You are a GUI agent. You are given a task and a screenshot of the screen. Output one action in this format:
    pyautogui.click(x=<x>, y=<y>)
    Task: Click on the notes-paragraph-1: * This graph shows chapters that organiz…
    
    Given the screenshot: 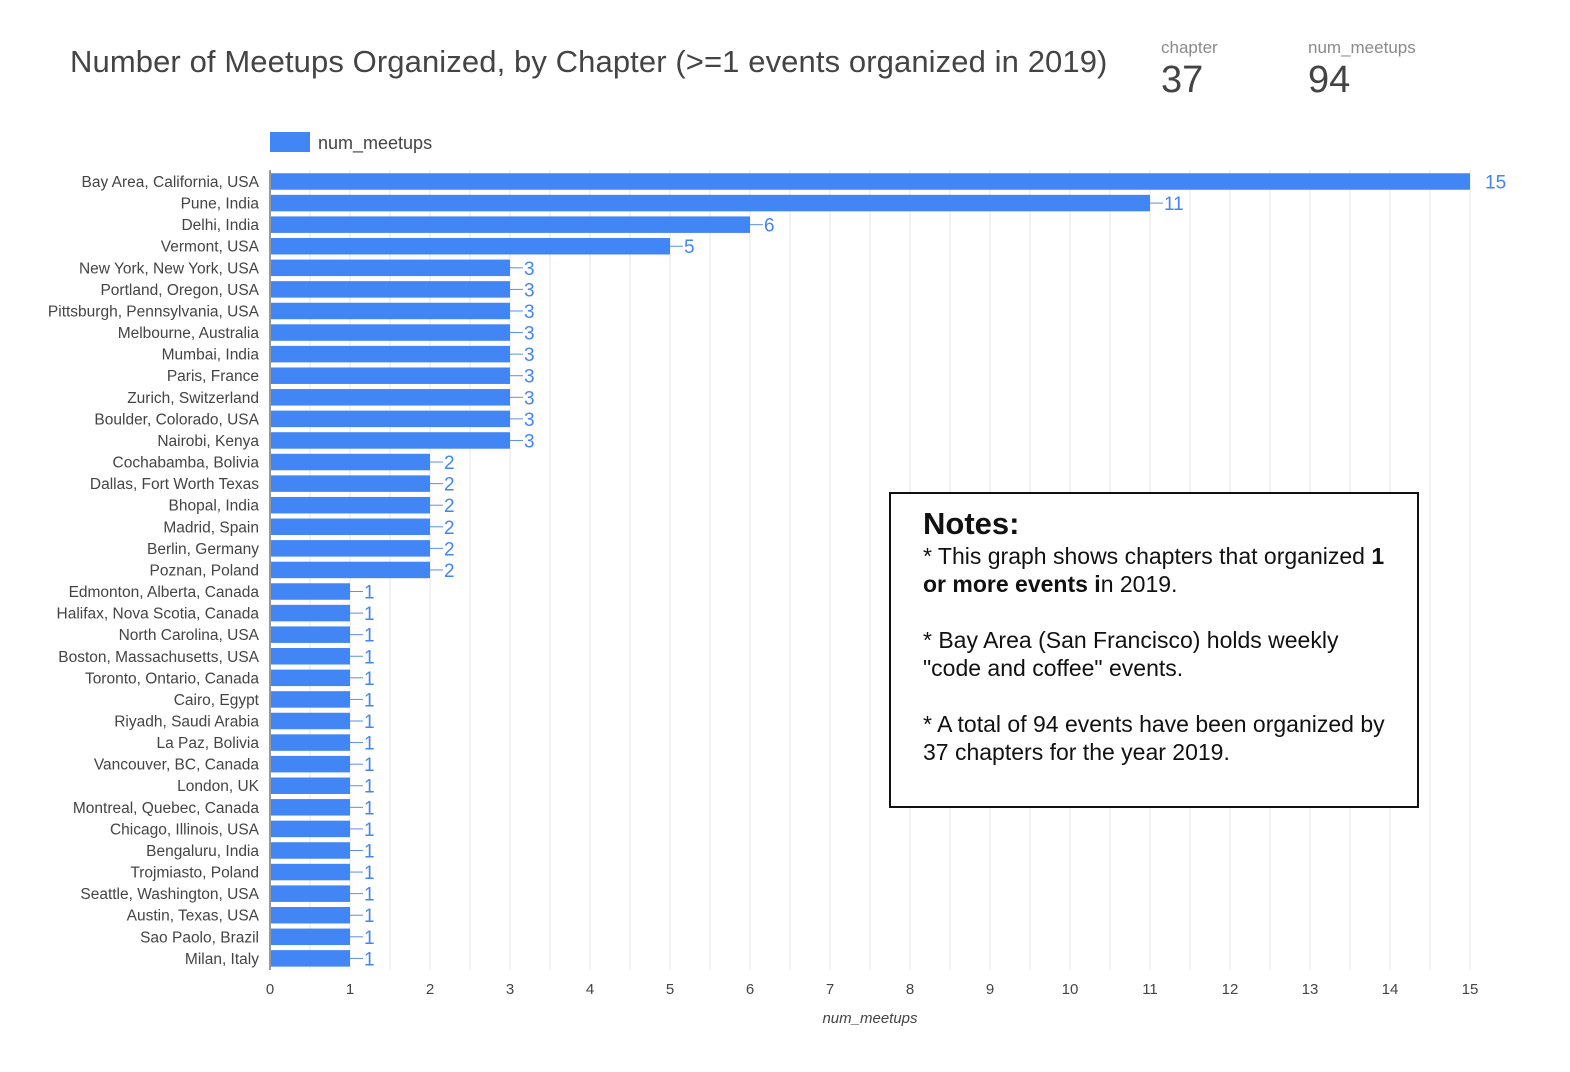 What is the action you would take?
    pyautogui.click(x=1154, y=570)
    